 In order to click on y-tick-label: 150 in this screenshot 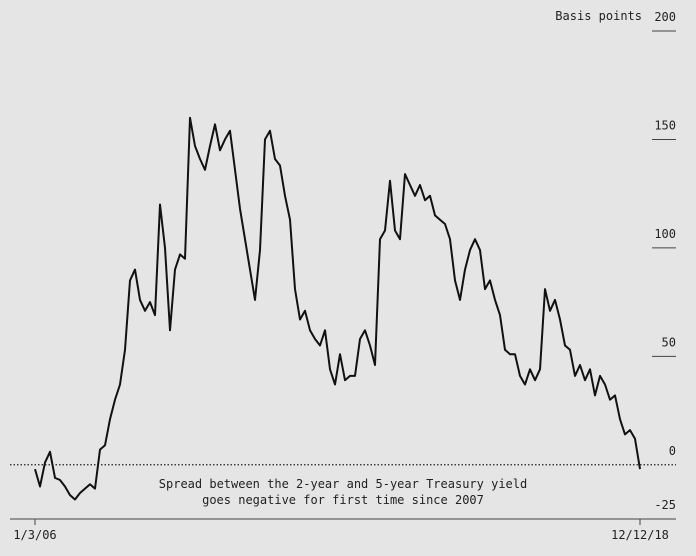, I will do `click(665, 125)`.